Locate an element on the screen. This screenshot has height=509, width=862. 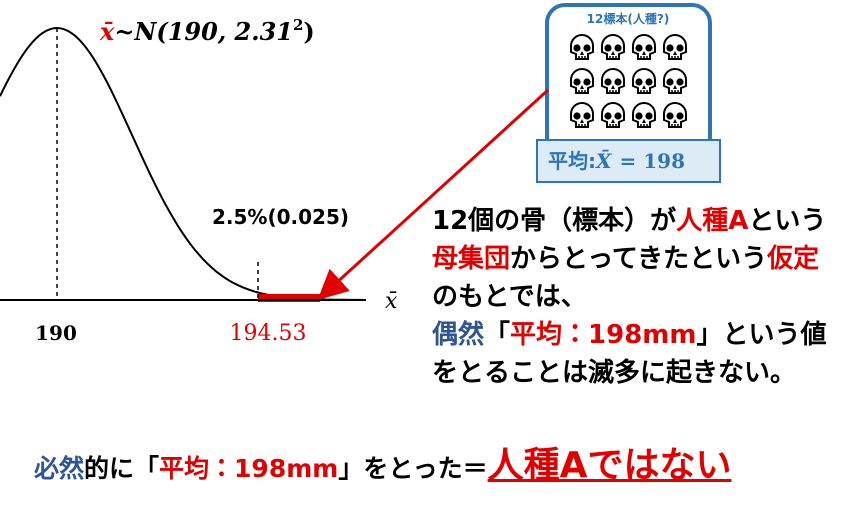
text-line: 母集団からとってきたという仮定 is located at coordinates (629, 259).